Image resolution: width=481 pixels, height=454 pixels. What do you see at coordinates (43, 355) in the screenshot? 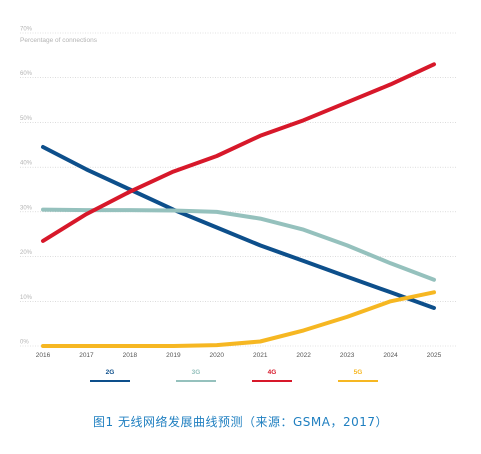
I see `x-tick-label: 2016` at bounding box center [43, 355].